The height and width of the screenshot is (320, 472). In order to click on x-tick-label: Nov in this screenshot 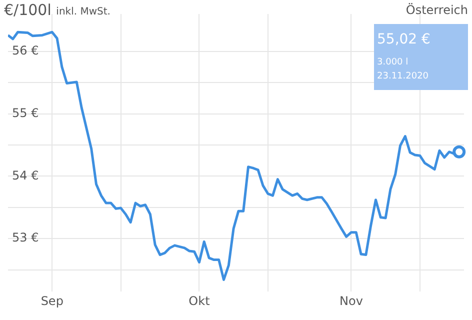, I will do `click(351, 301)`.